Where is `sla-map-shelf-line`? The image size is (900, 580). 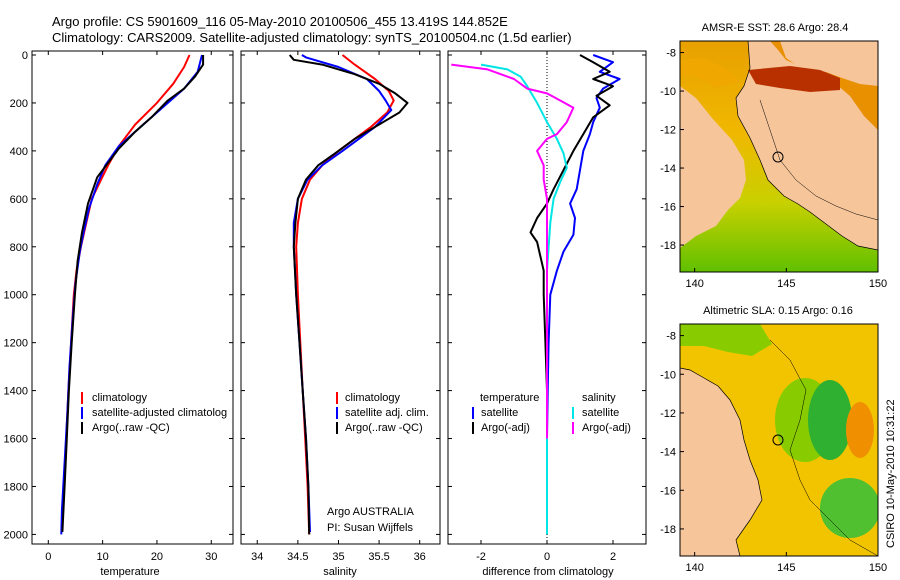 sla-map-shelf-line is located at coordinates (823, 447).